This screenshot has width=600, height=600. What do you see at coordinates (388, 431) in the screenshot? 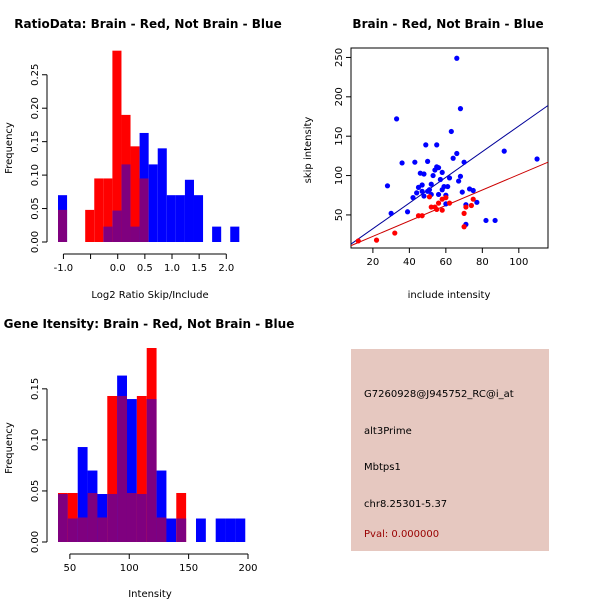
I see `event-type-text: alt3Prime` at bounding box center [388, 431].